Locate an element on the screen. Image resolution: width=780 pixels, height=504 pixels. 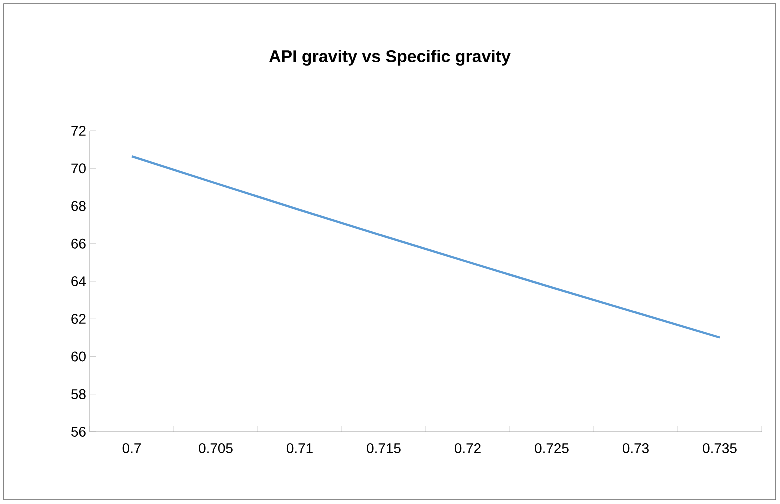
y-tick-label: 64 is located at coordinates (79, 281).